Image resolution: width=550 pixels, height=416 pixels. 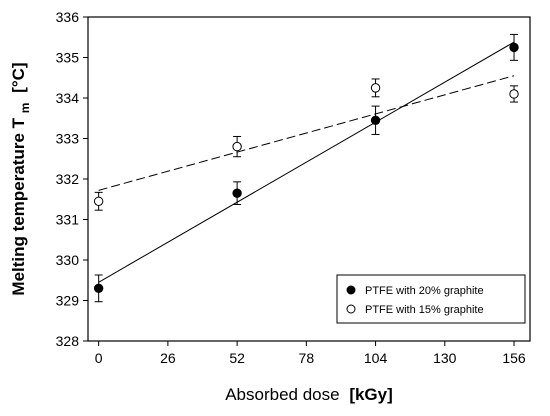 I want to click on legend-box, so click(x=431, y=299).